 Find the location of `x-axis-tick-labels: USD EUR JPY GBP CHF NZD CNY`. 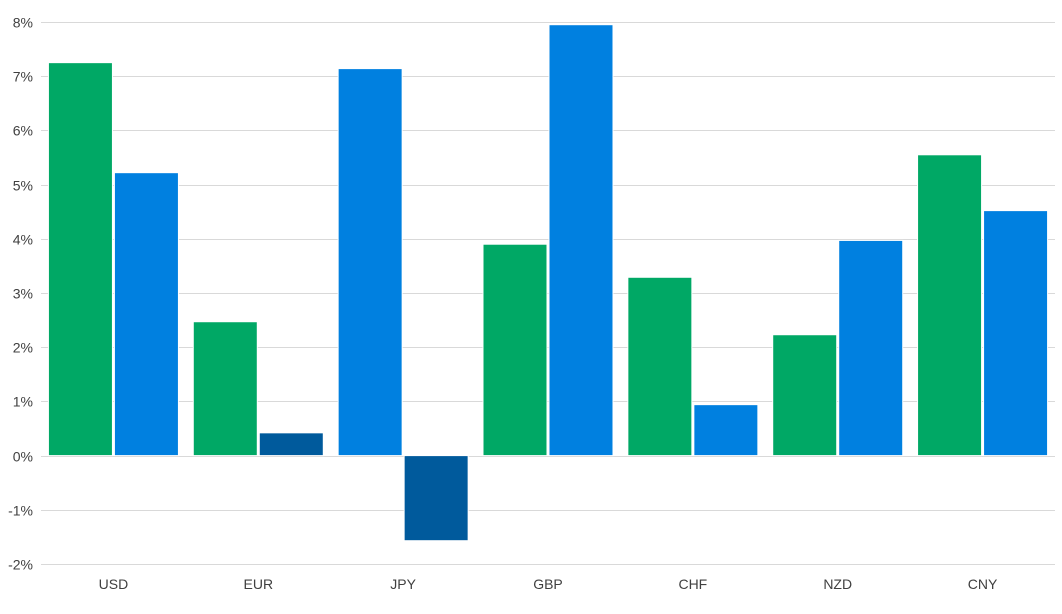

x-axis-tick-labels: USD EUR JPY GBP CHF NZD CNY is located at coordinates (548, 584).